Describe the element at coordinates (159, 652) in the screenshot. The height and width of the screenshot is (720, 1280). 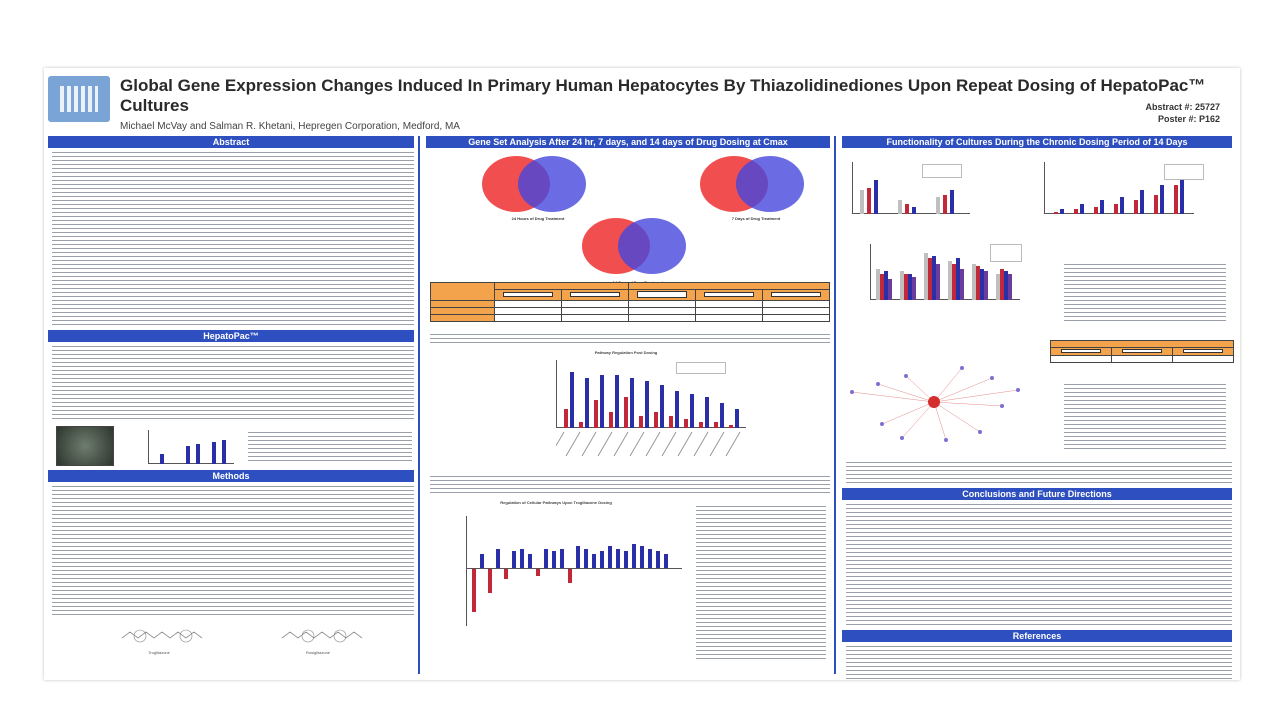
I see `troglitazone-label: Troglitazone` at that location.